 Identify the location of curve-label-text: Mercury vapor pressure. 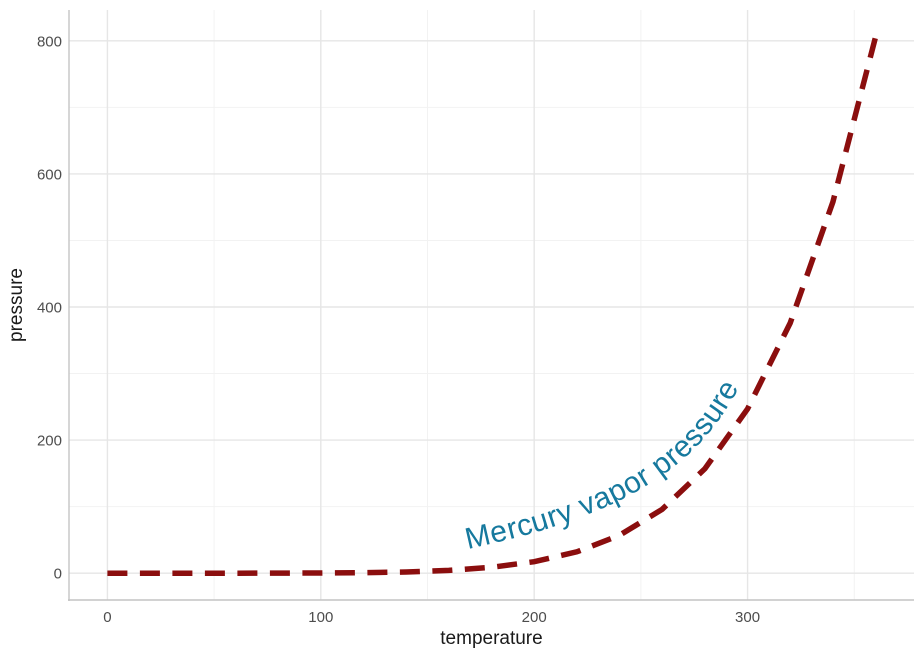
(603, 465).